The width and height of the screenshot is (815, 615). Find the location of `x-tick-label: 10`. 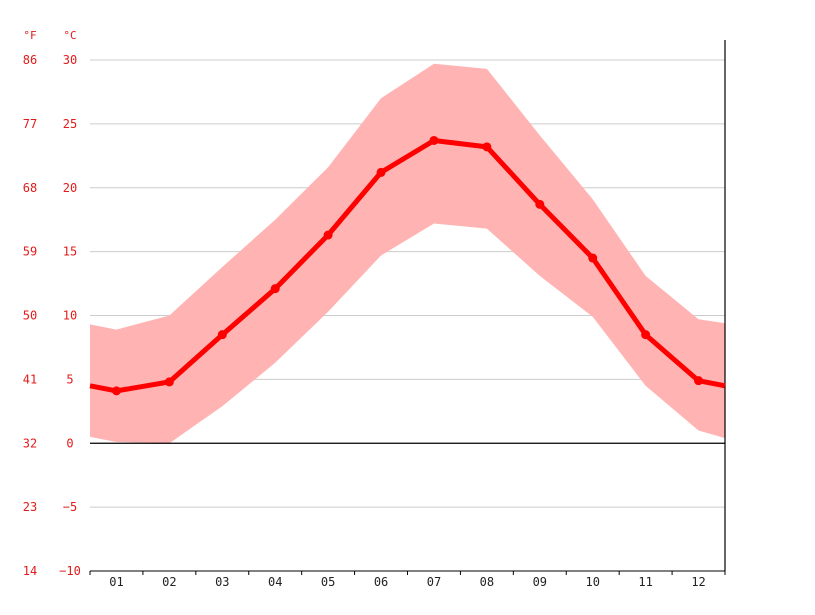

x-tick-label: 10 is located at coordinates (592, 582).